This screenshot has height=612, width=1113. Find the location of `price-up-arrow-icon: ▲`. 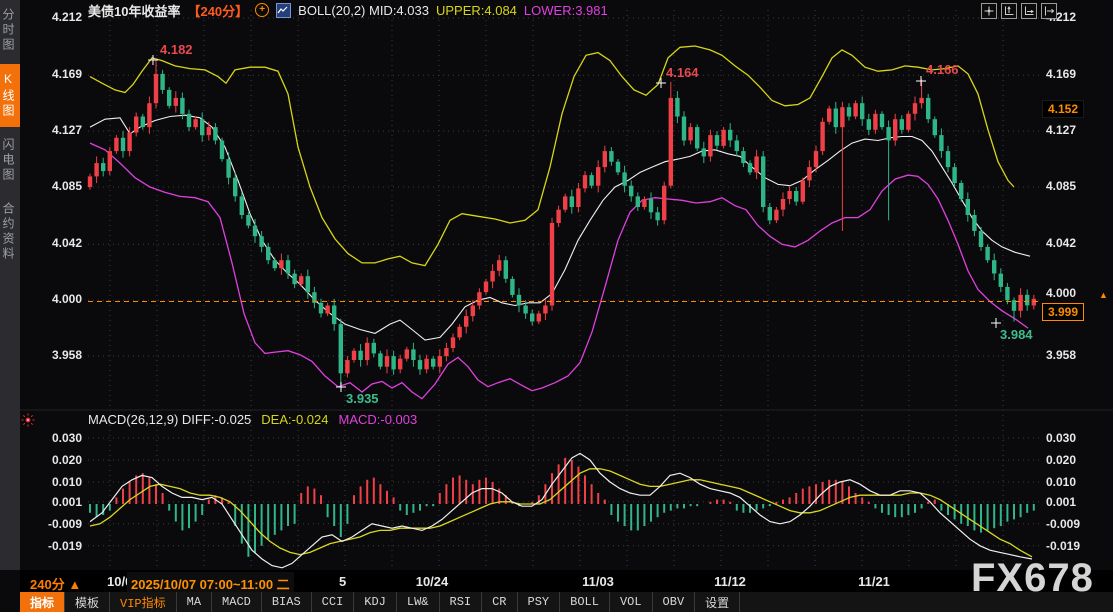

price-up-arrow-icon: ▲ is located at coordinates (1103, 295).